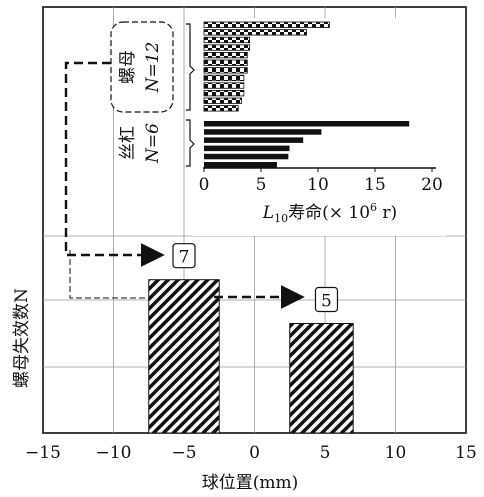 This screenshot has width=484, height=497. I want to click on nut-count-label: N=12, so click(153, 68).